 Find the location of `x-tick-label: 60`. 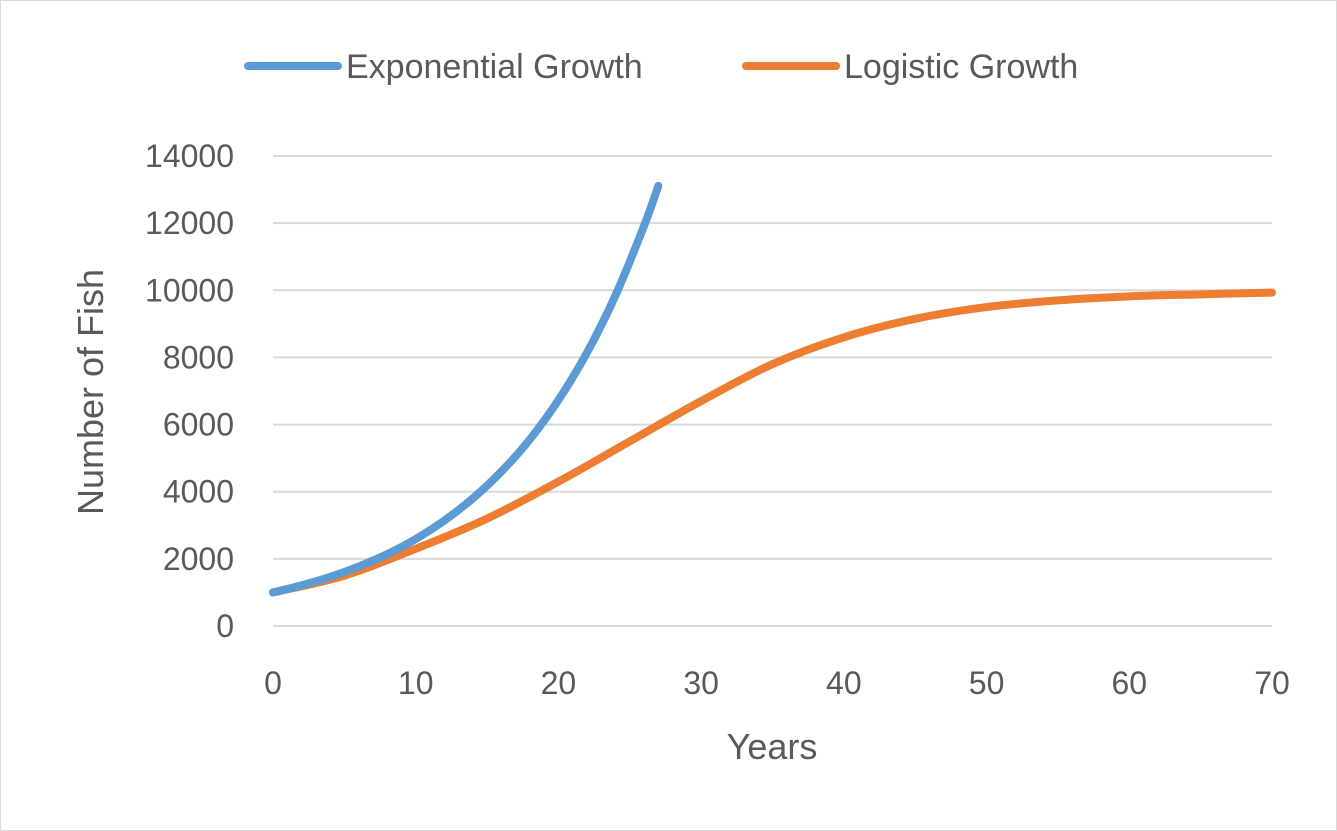

x-tick-label: 60 is located at coordinates (1129, 683).